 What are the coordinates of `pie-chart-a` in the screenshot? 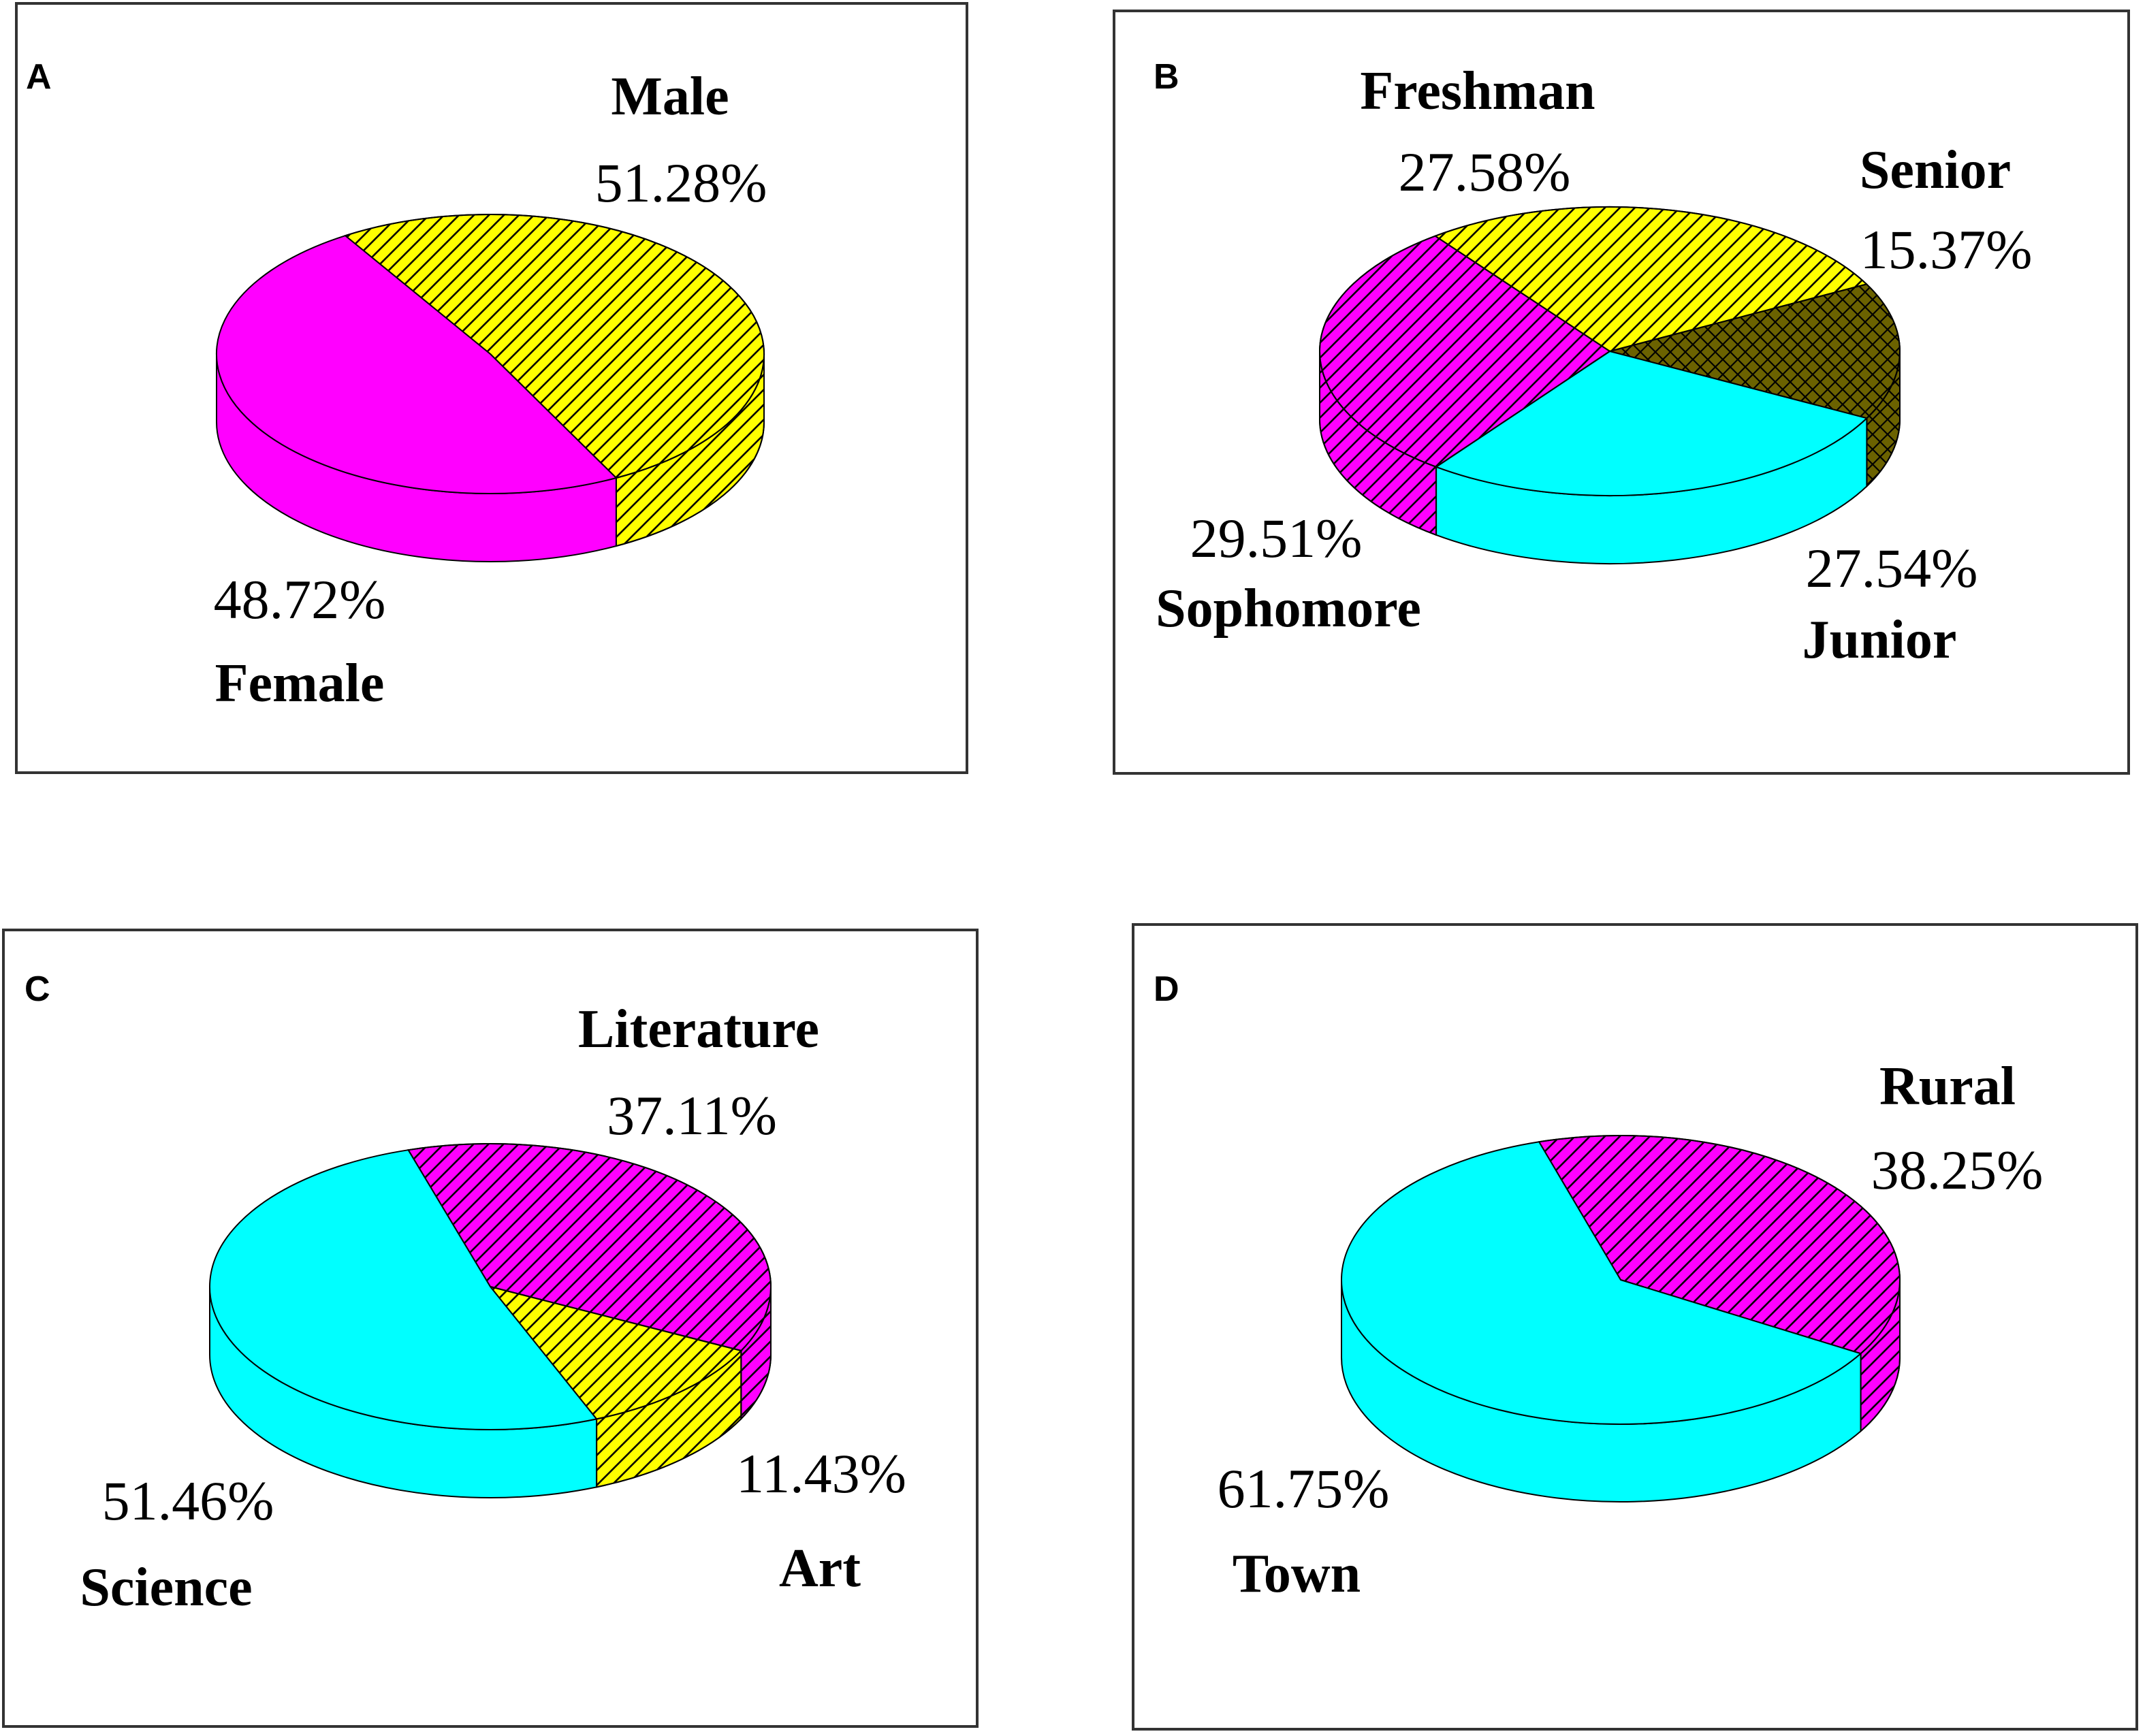 It's located at (491, 388).